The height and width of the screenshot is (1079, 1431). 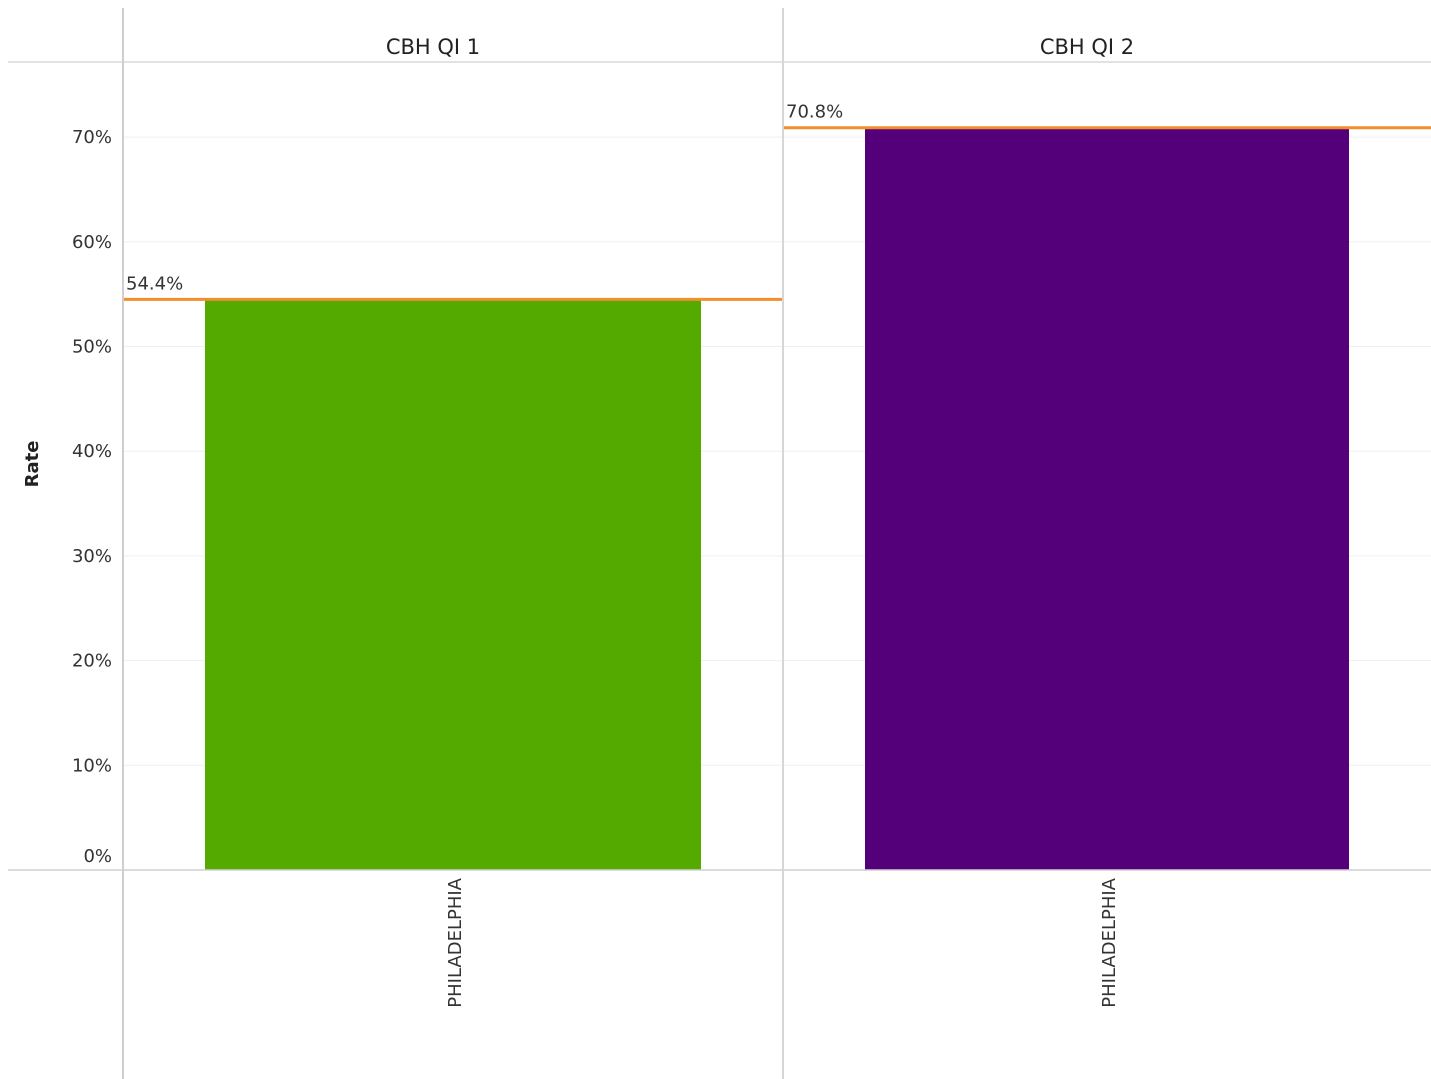 What do you see at coordinates (92, 765) in the screenshot?
I see `y-tick-label: 10%` at bounding box center [92, 765].